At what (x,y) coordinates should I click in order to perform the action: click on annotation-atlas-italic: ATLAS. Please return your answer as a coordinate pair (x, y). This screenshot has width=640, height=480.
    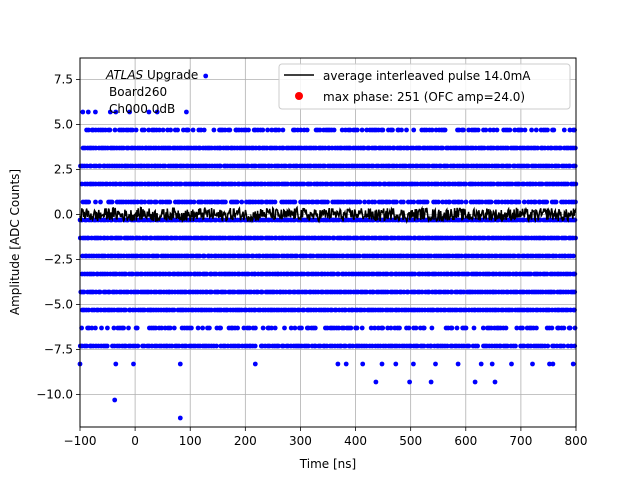
    Looking at the image, I should click on (124, 75).